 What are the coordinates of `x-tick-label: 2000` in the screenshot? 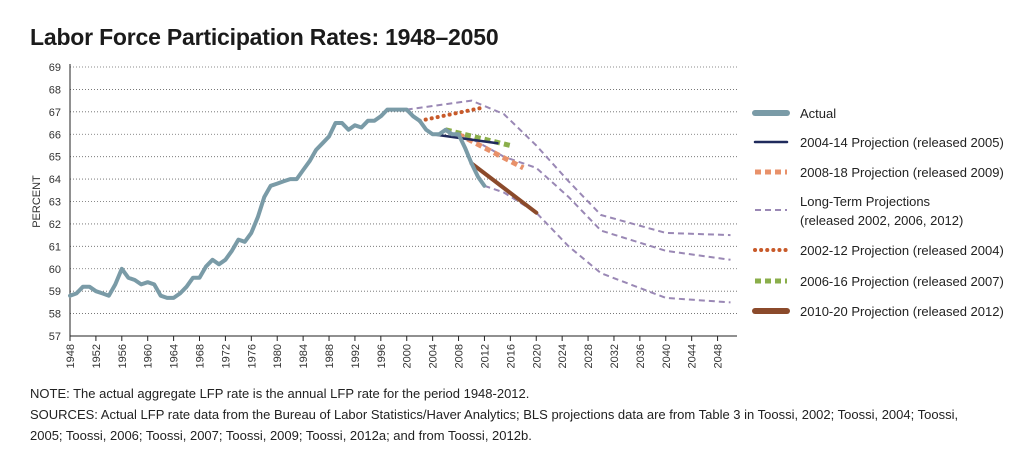 It's located at (408, 356).